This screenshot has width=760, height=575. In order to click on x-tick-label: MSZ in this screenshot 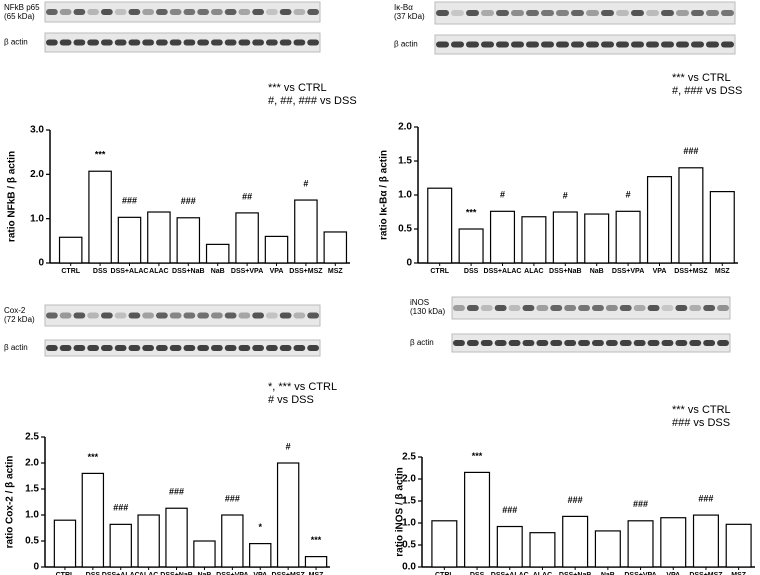, I will do `click(723, 271)`.